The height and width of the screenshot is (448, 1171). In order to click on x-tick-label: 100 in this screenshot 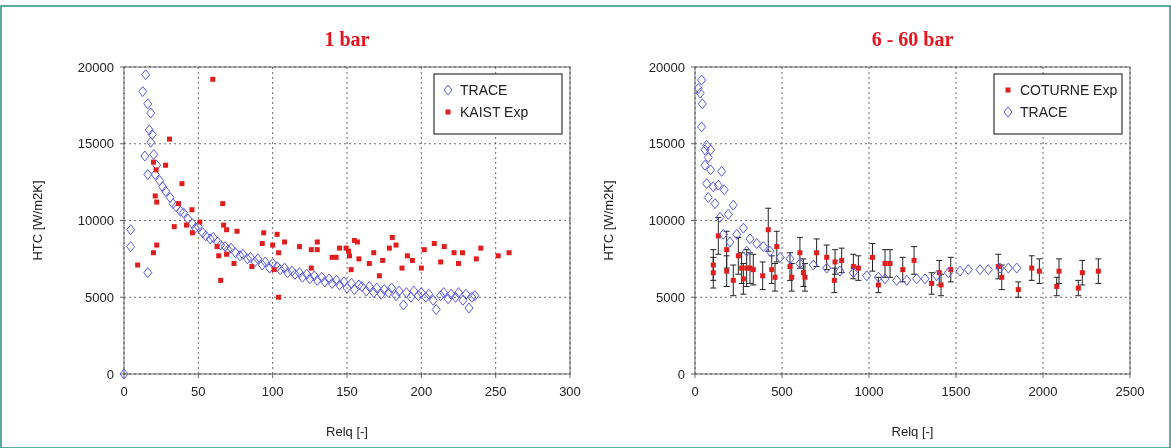, I will do `click(272, 391)`.